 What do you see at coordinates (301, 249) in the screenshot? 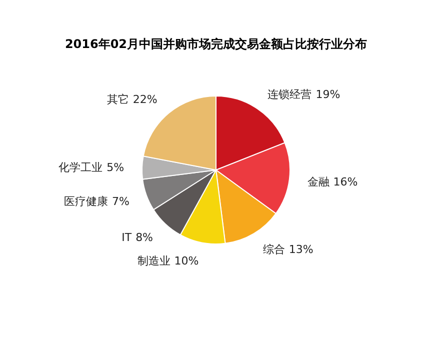
I see `data-label: 13%` at bounding box center [301, 249].